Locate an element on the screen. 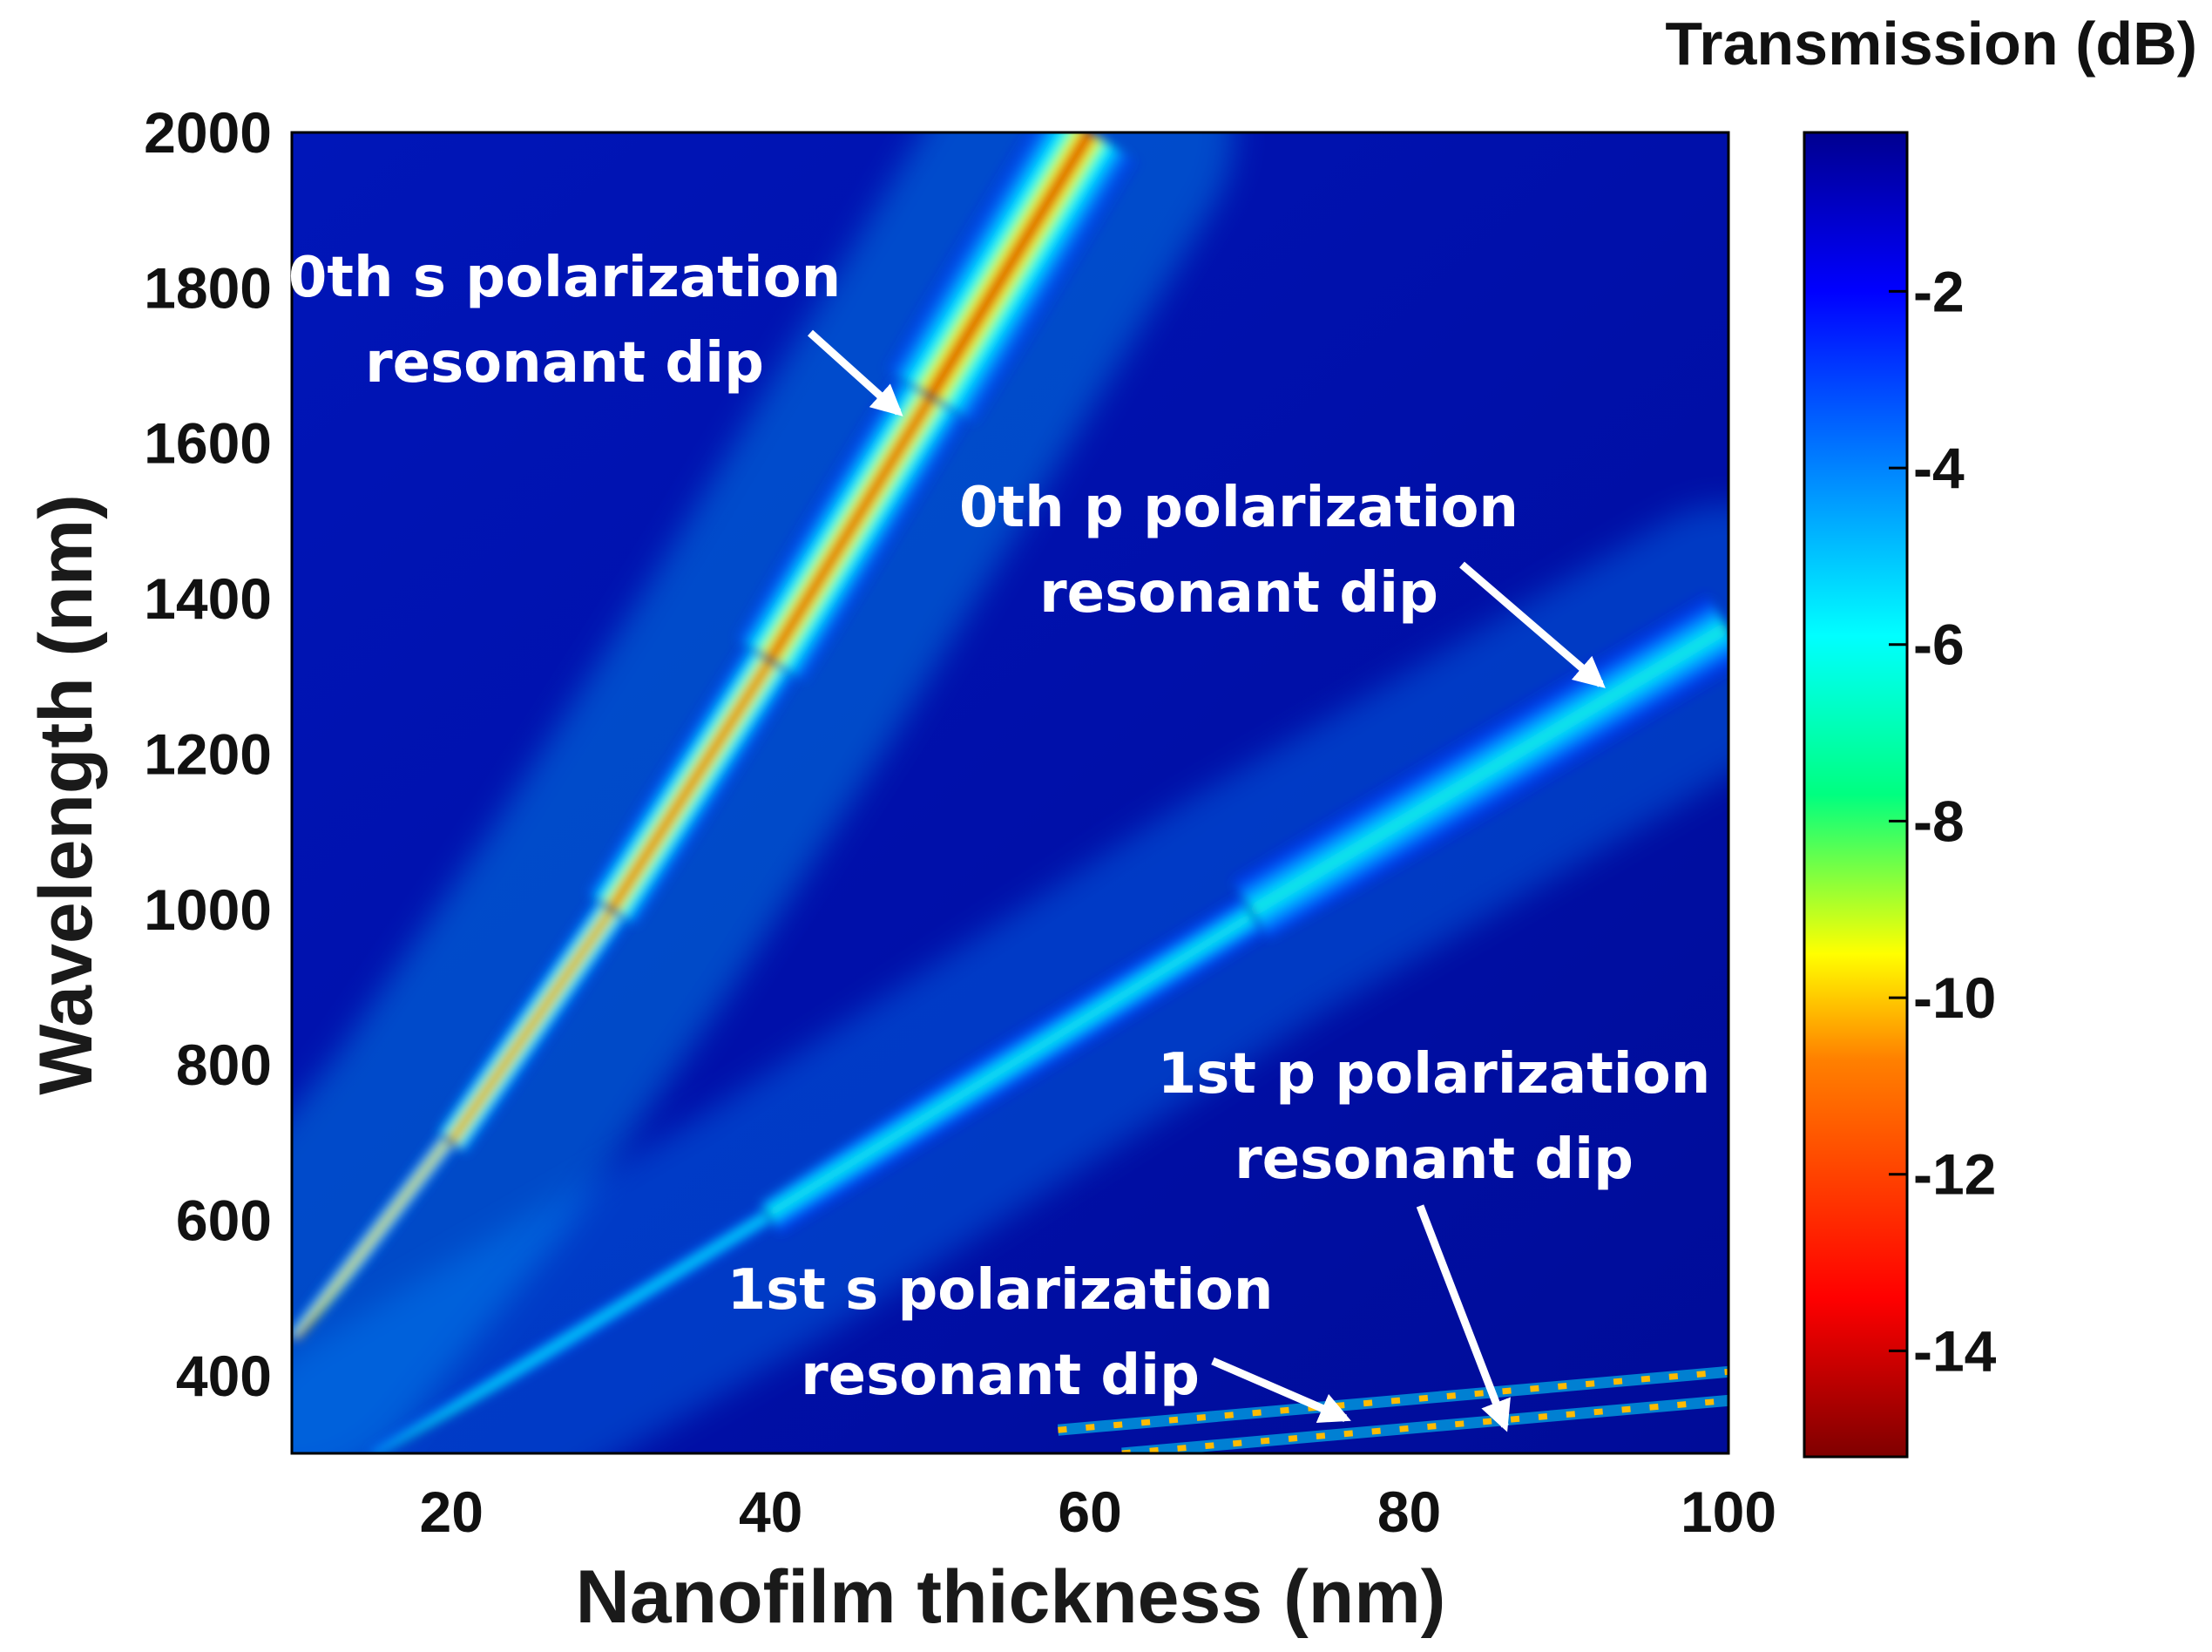 Image resolution: width=2212 pixels, height=1652 pixels. colorbar-title: Transmission (dB) is located at coordinates (1931, 44).